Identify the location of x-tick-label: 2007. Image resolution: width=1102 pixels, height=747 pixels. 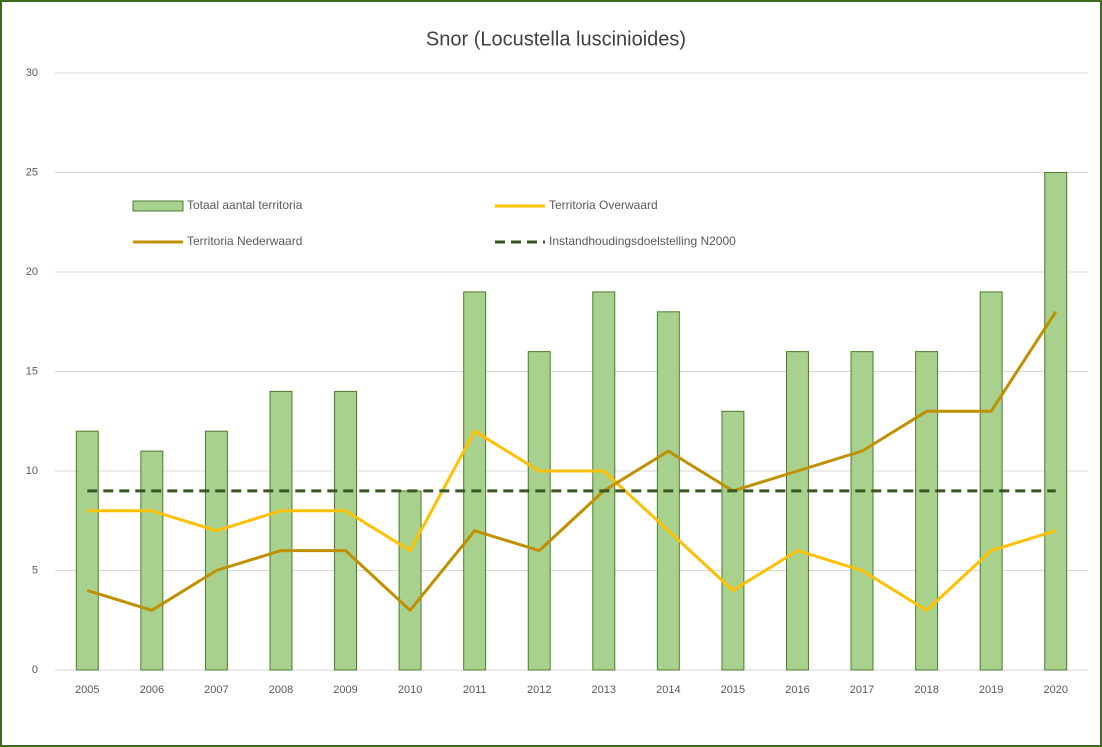
(216, 690).